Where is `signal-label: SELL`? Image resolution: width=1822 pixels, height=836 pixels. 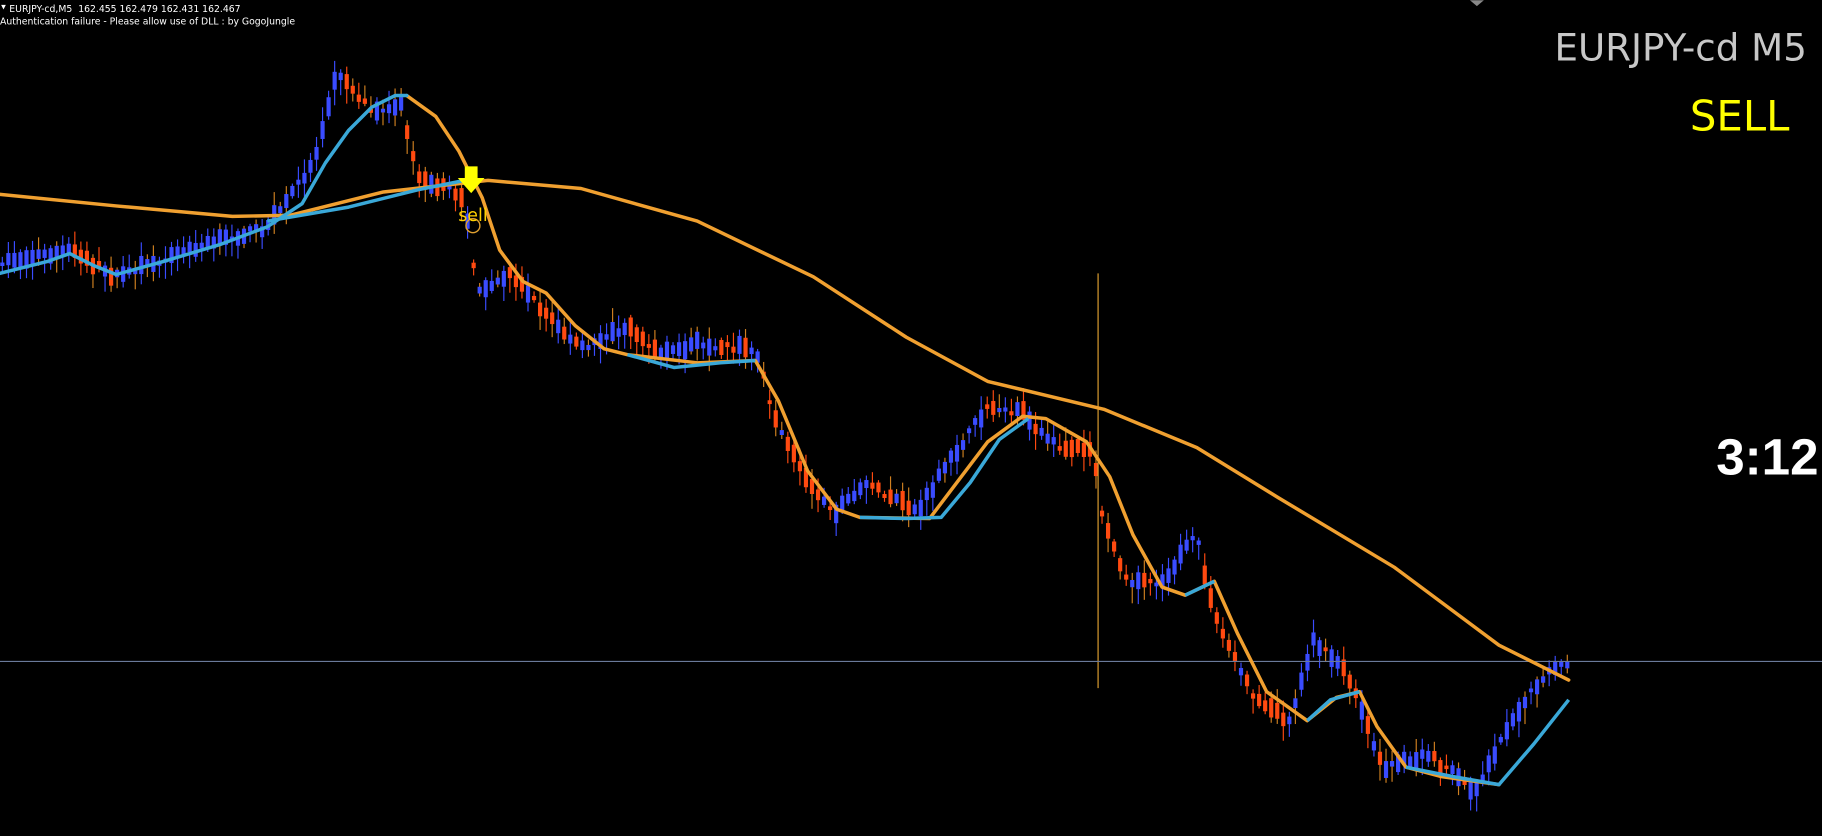 signal-label: SELL is located at coordinates (1740, 115).